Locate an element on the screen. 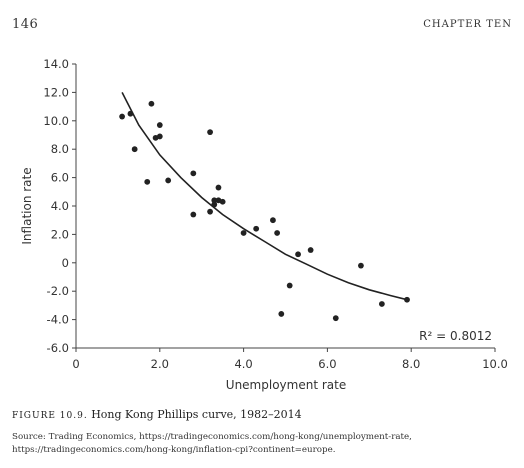  y-tick-label: -4.0 is located at coordinates (58, 320).